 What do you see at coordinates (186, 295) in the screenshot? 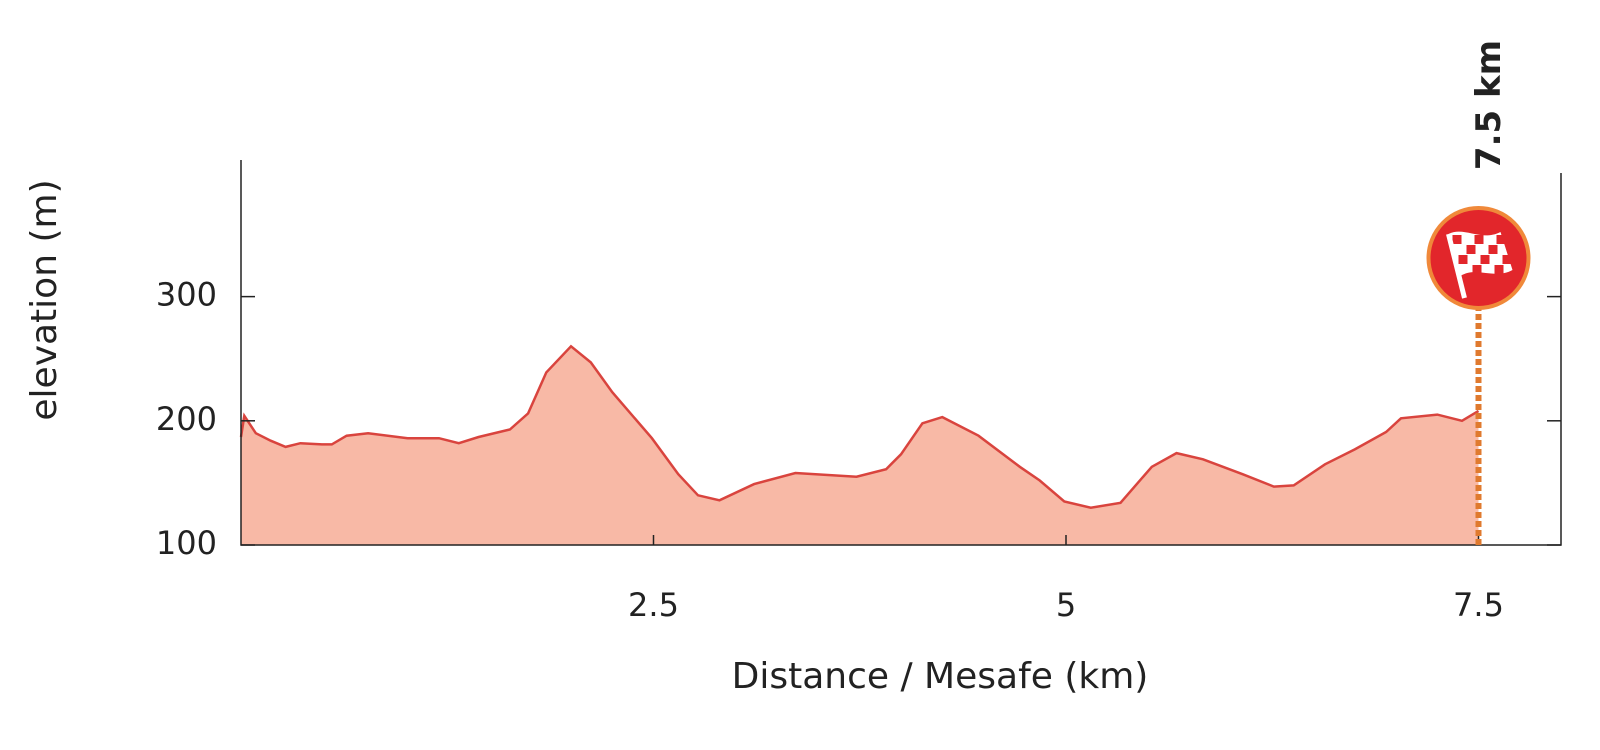
I see `y-tick-label: 300` at bounding box center [186, 295].